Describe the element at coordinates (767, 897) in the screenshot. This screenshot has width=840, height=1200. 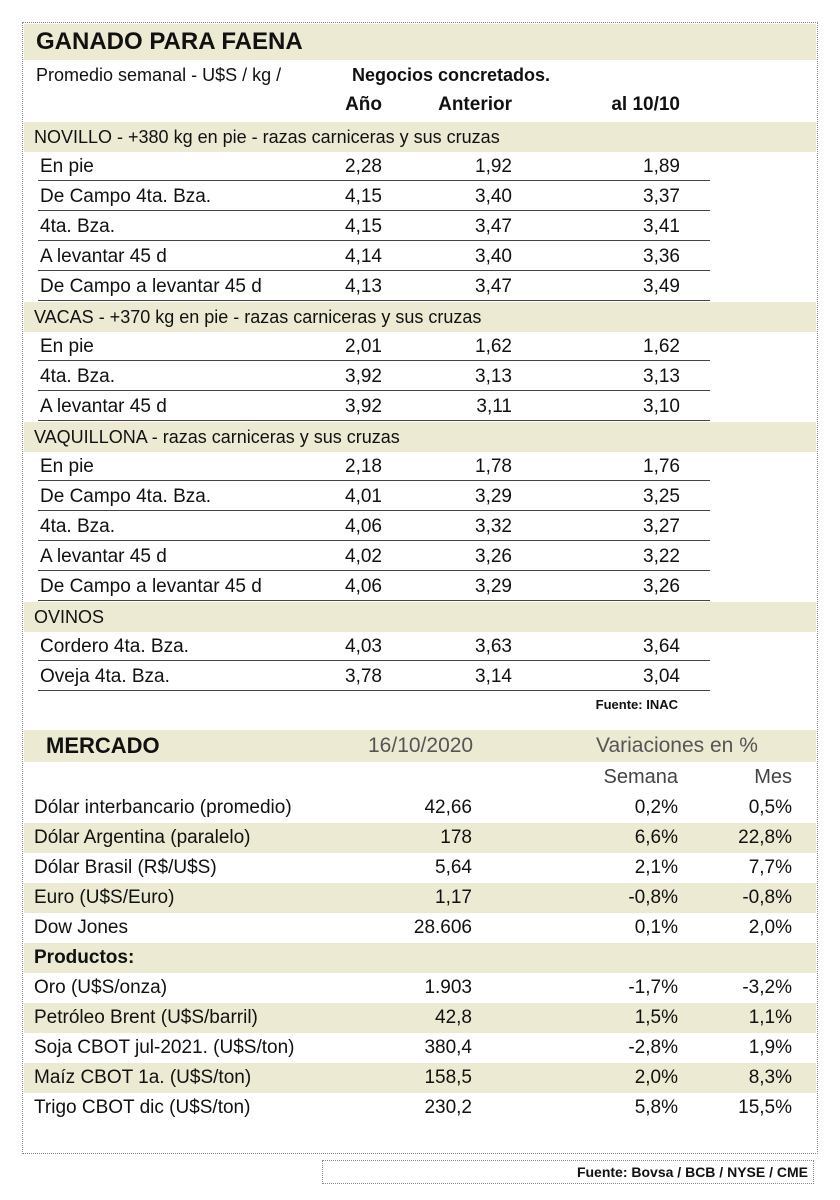
I see `cell: -0,8%` at that location.